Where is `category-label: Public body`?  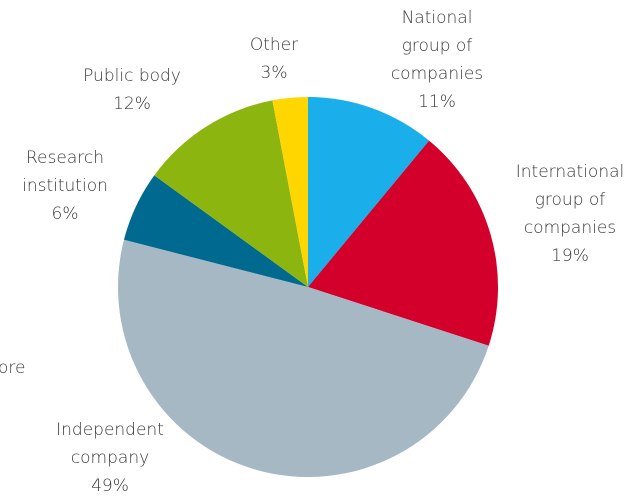
category-label: Public body is located at coordinates (132, 76).